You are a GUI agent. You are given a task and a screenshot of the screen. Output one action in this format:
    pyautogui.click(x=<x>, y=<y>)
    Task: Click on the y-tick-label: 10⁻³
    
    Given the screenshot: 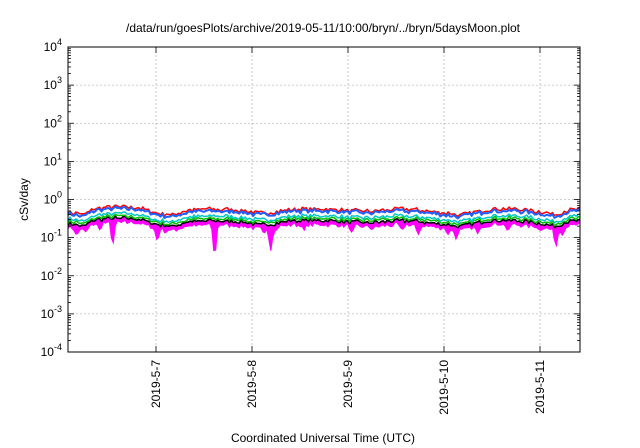 What is the action you would take?
    pyautogui.click(x=51, y=312)
    